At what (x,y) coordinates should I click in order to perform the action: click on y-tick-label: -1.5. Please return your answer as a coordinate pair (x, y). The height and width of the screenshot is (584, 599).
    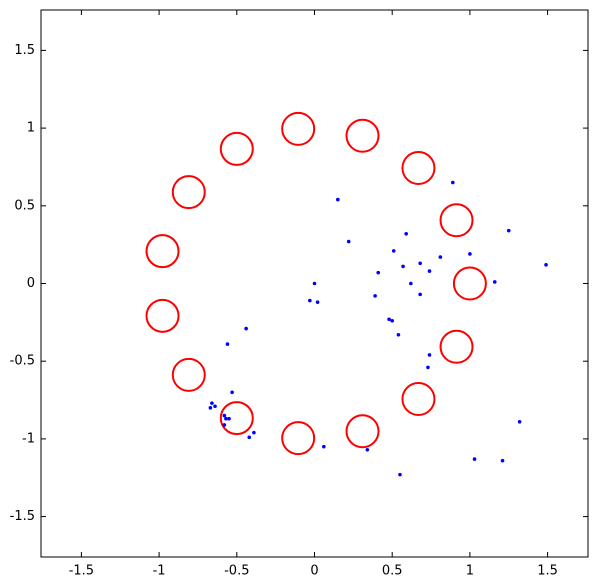
    Looking at the image, I should click on (22, 516).